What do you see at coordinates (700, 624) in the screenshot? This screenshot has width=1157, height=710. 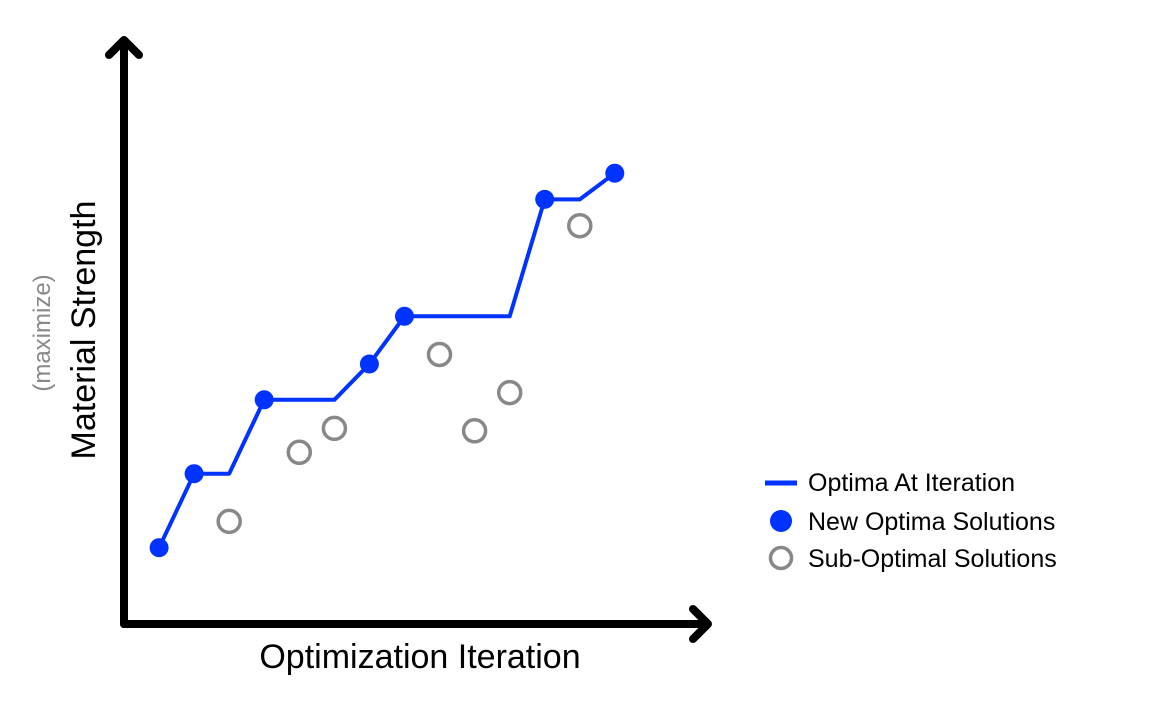 I see `x-axis-arrowhead` at bounding box center [700, 624].